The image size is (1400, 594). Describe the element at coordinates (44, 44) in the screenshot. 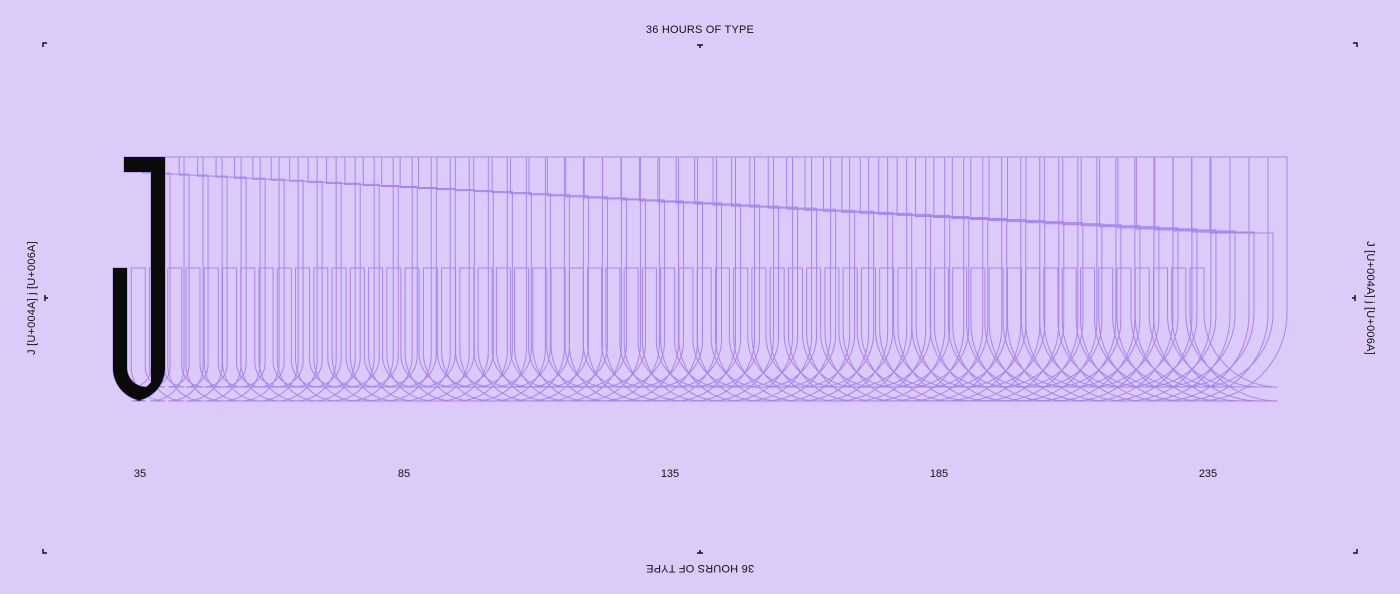

I see `crop-mark-tl` at that location.